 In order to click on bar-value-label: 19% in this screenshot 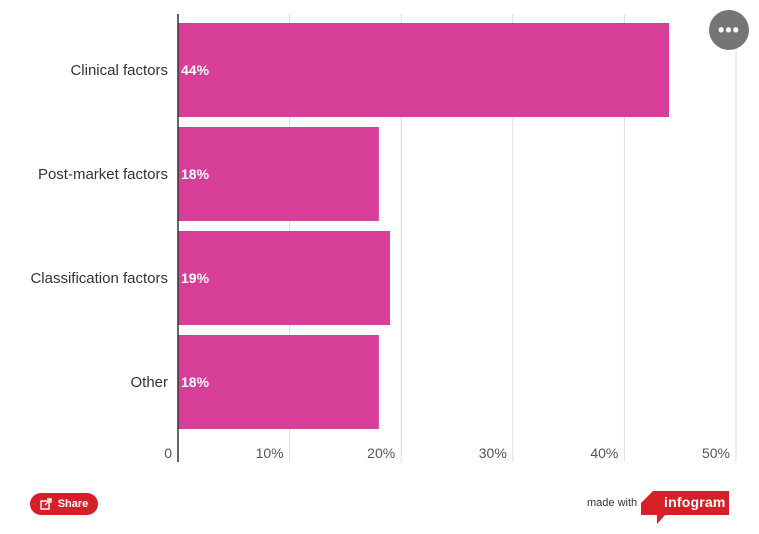, I will do `click(195, 278)`.